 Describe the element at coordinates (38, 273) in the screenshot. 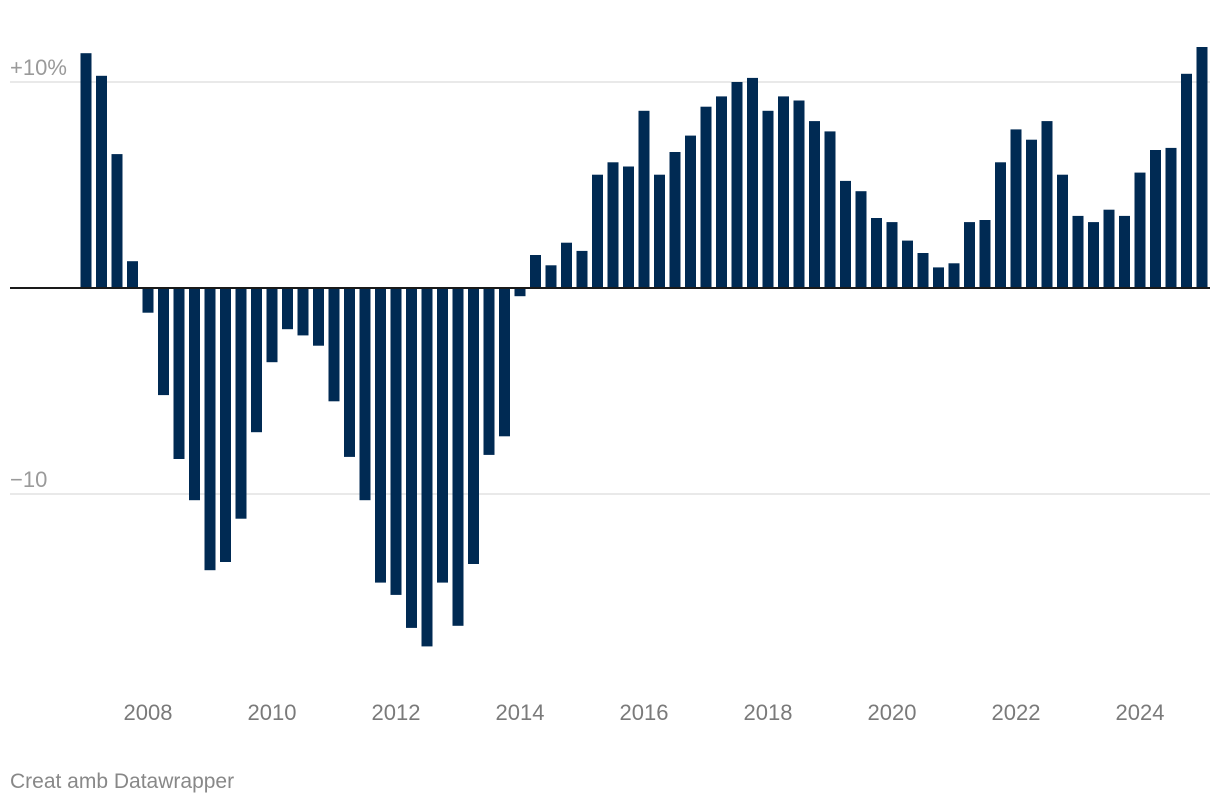

I see `y-axis-labels: +10% −10` at that location.